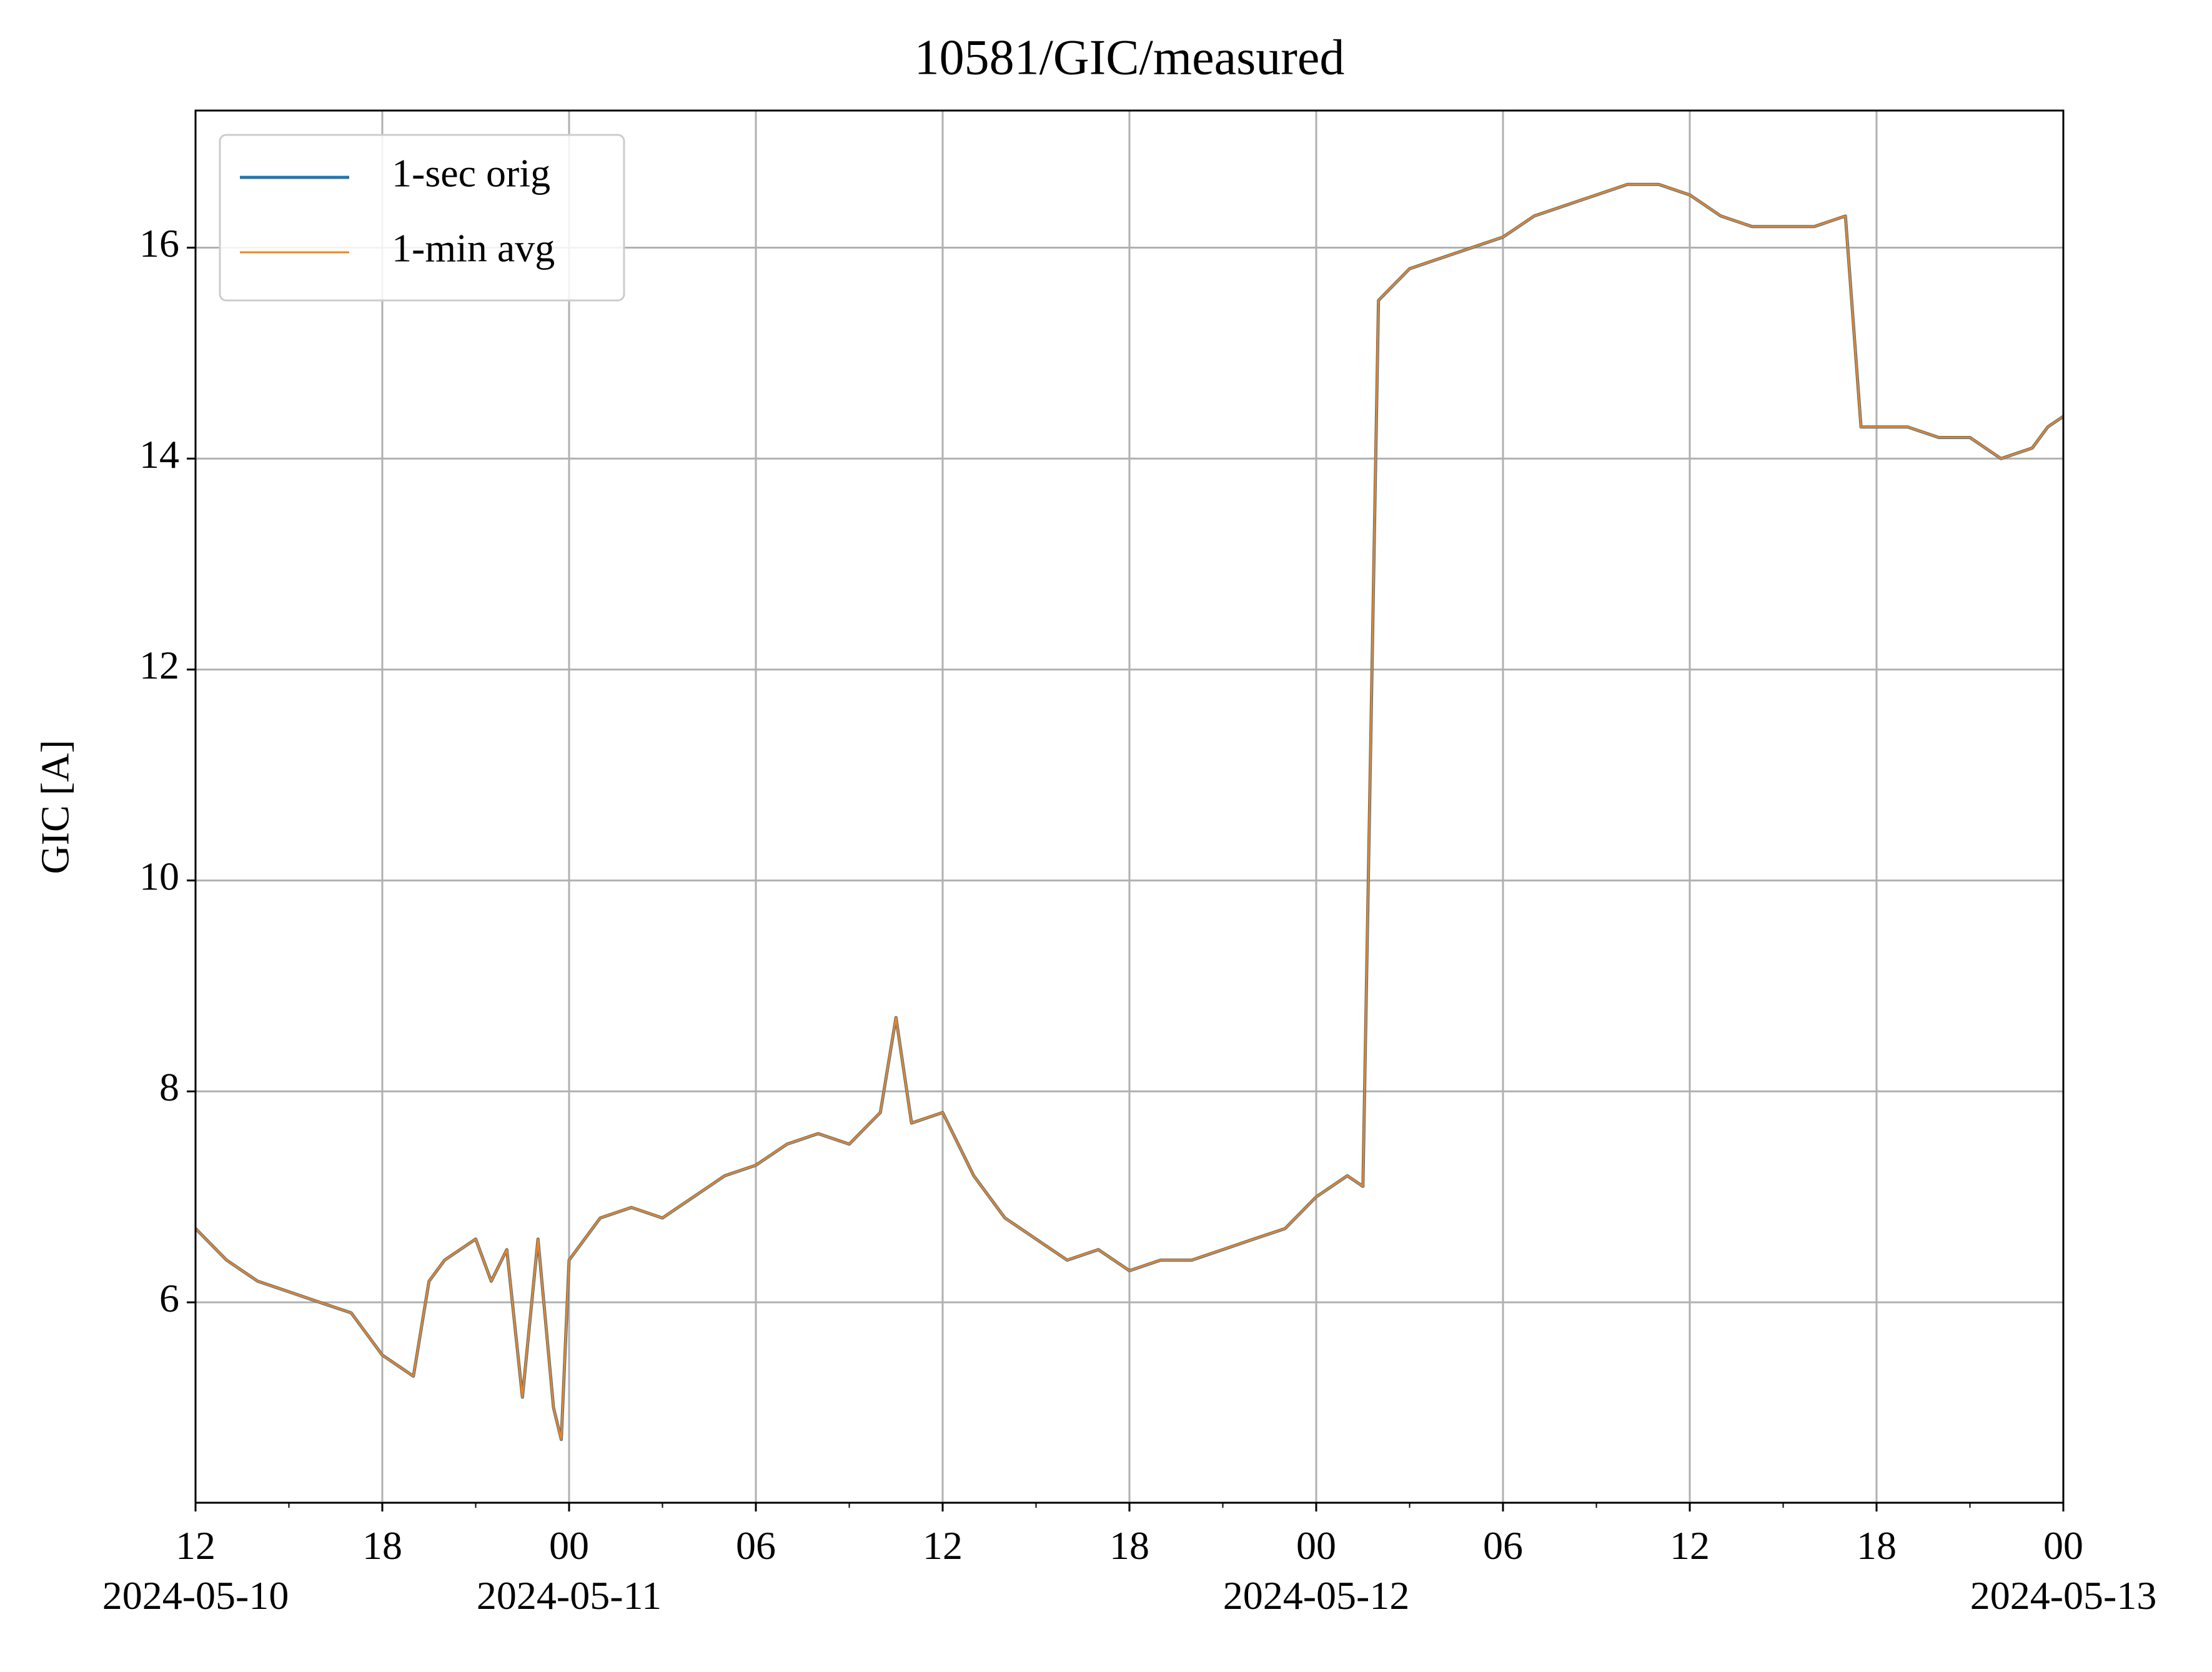 Image resolution: width=2212 pixels, height=1672 pixels. I want to click on y-tick-label: 12, so click(159, 665).